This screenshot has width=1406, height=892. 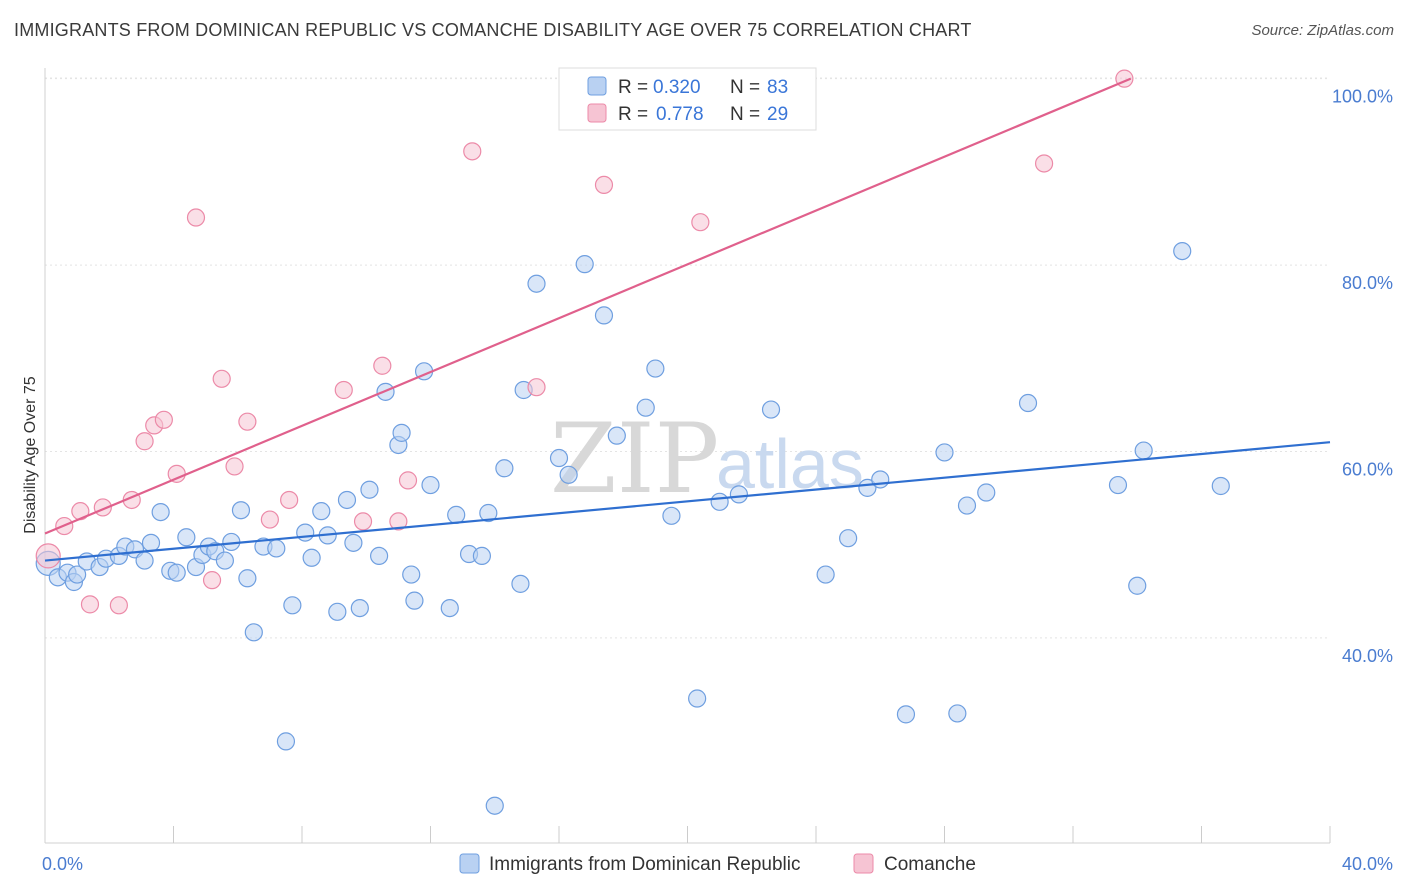 What do you see at coordinates (777, 114) in the screenshot?
I see `legend-n-value-2: 29` at bounding box center [777, 114].